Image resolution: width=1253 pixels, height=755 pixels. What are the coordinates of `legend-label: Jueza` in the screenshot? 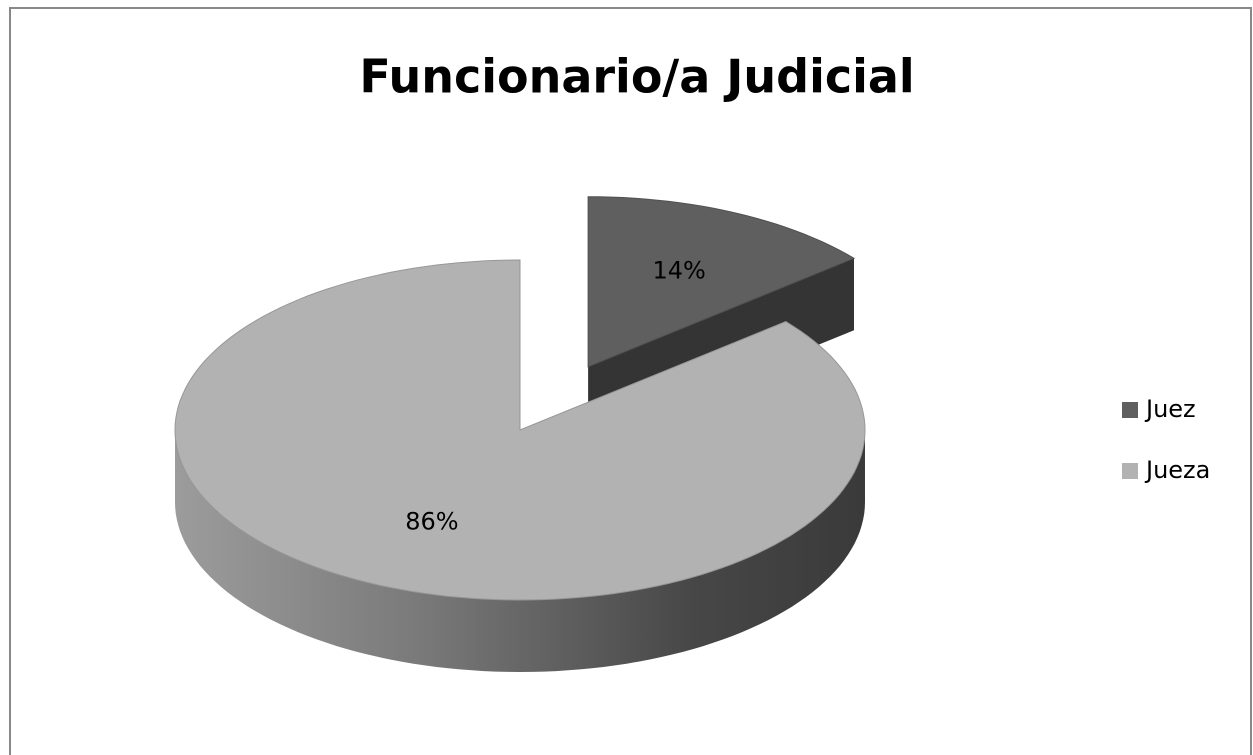 It's located at (1177, 470).